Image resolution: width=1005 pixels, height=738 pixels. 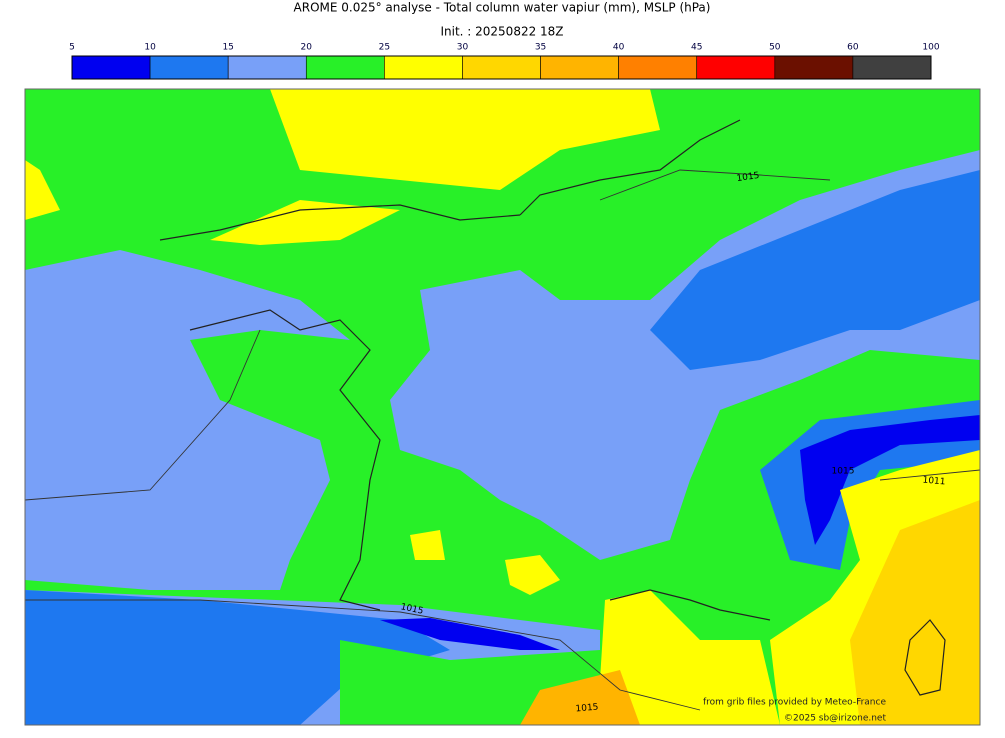 I want to click on colorbar-label: 10, so click(x=150, y=48).